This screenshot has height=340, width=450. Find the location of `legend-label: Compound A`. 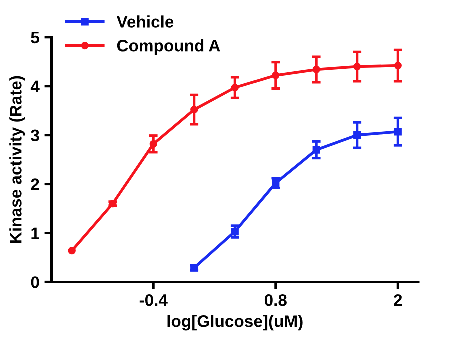

legend-label: Compound A is located at coordinates (168, 48).